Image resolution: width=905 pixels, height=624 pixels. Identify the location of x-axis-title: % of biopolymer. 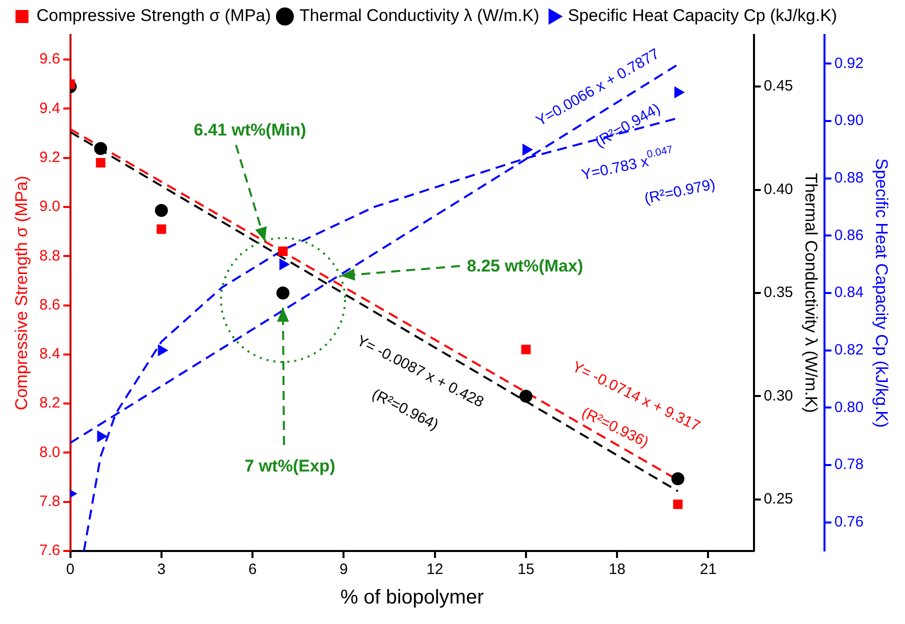
(412, 597).